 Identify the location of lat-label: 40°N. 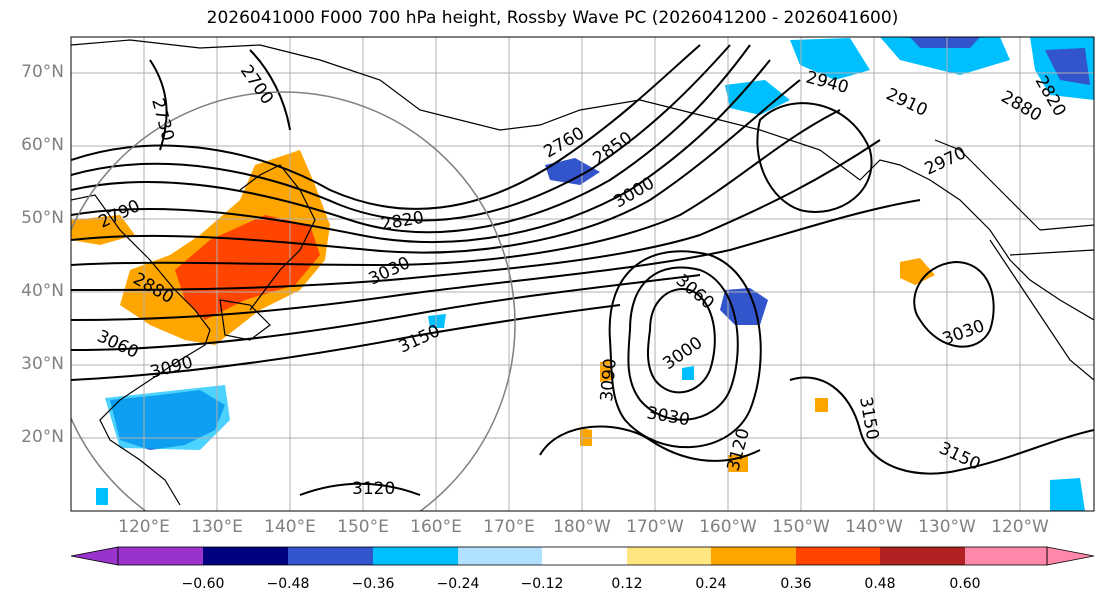
(42, 291).